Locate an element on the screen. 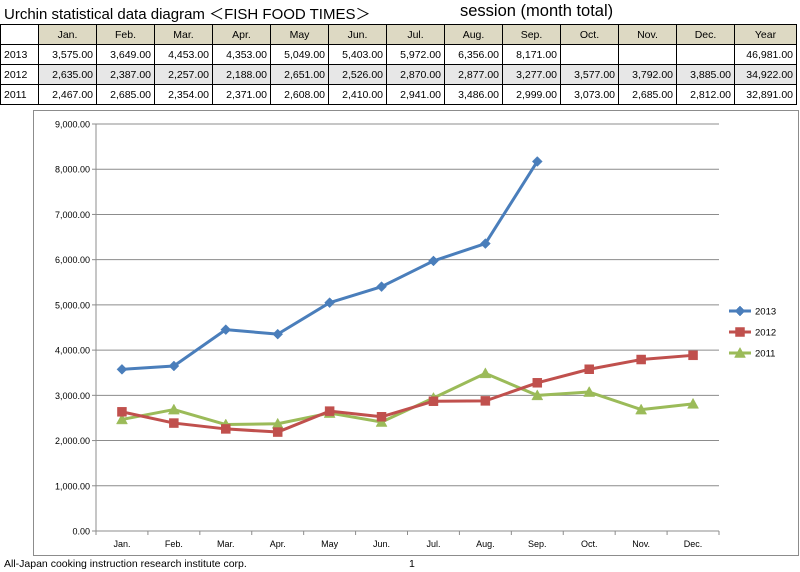 The image size is (800, 572). row-year-cell: 2011 is located at coordinates (19, 94).